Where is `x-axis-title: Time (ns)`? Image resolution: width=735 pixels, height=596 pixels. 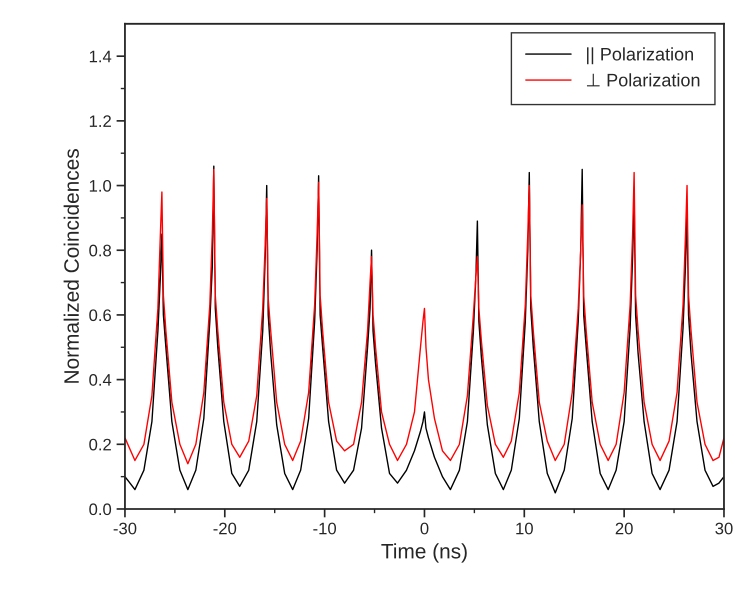
x-axis-title: Time (ns) is located at coordinates (424, 553).